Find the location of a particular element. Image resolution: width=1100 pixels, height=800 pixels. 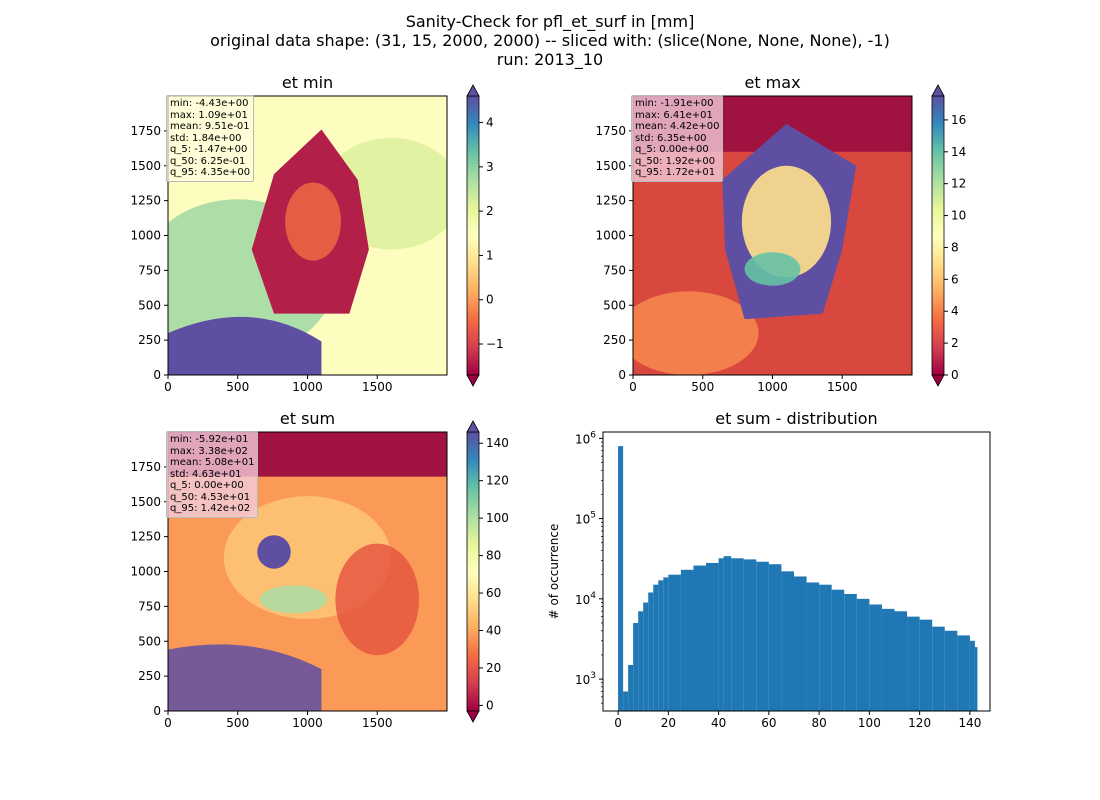

y-tick-label: 10⁵ is located at coordinates (585, 519).